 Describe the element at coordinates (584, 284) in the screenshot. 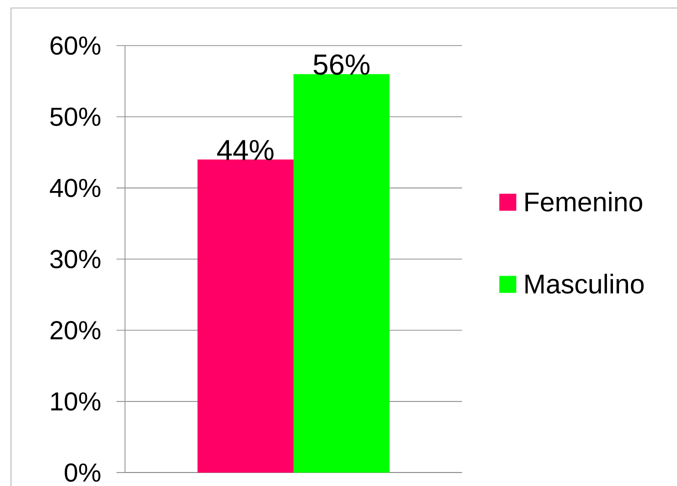

I see `legend-label: Masculino` at that location.